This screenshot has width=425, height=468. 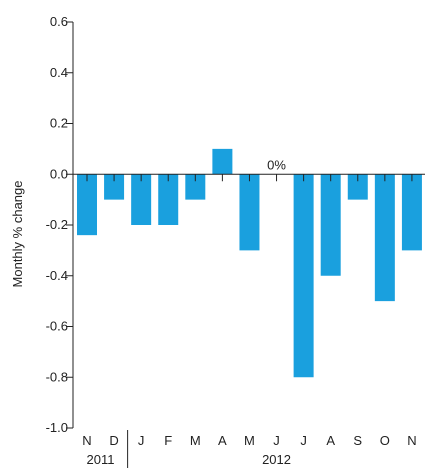 I want to click on y-tick-label: -0.8, so click(x=57, y=376).